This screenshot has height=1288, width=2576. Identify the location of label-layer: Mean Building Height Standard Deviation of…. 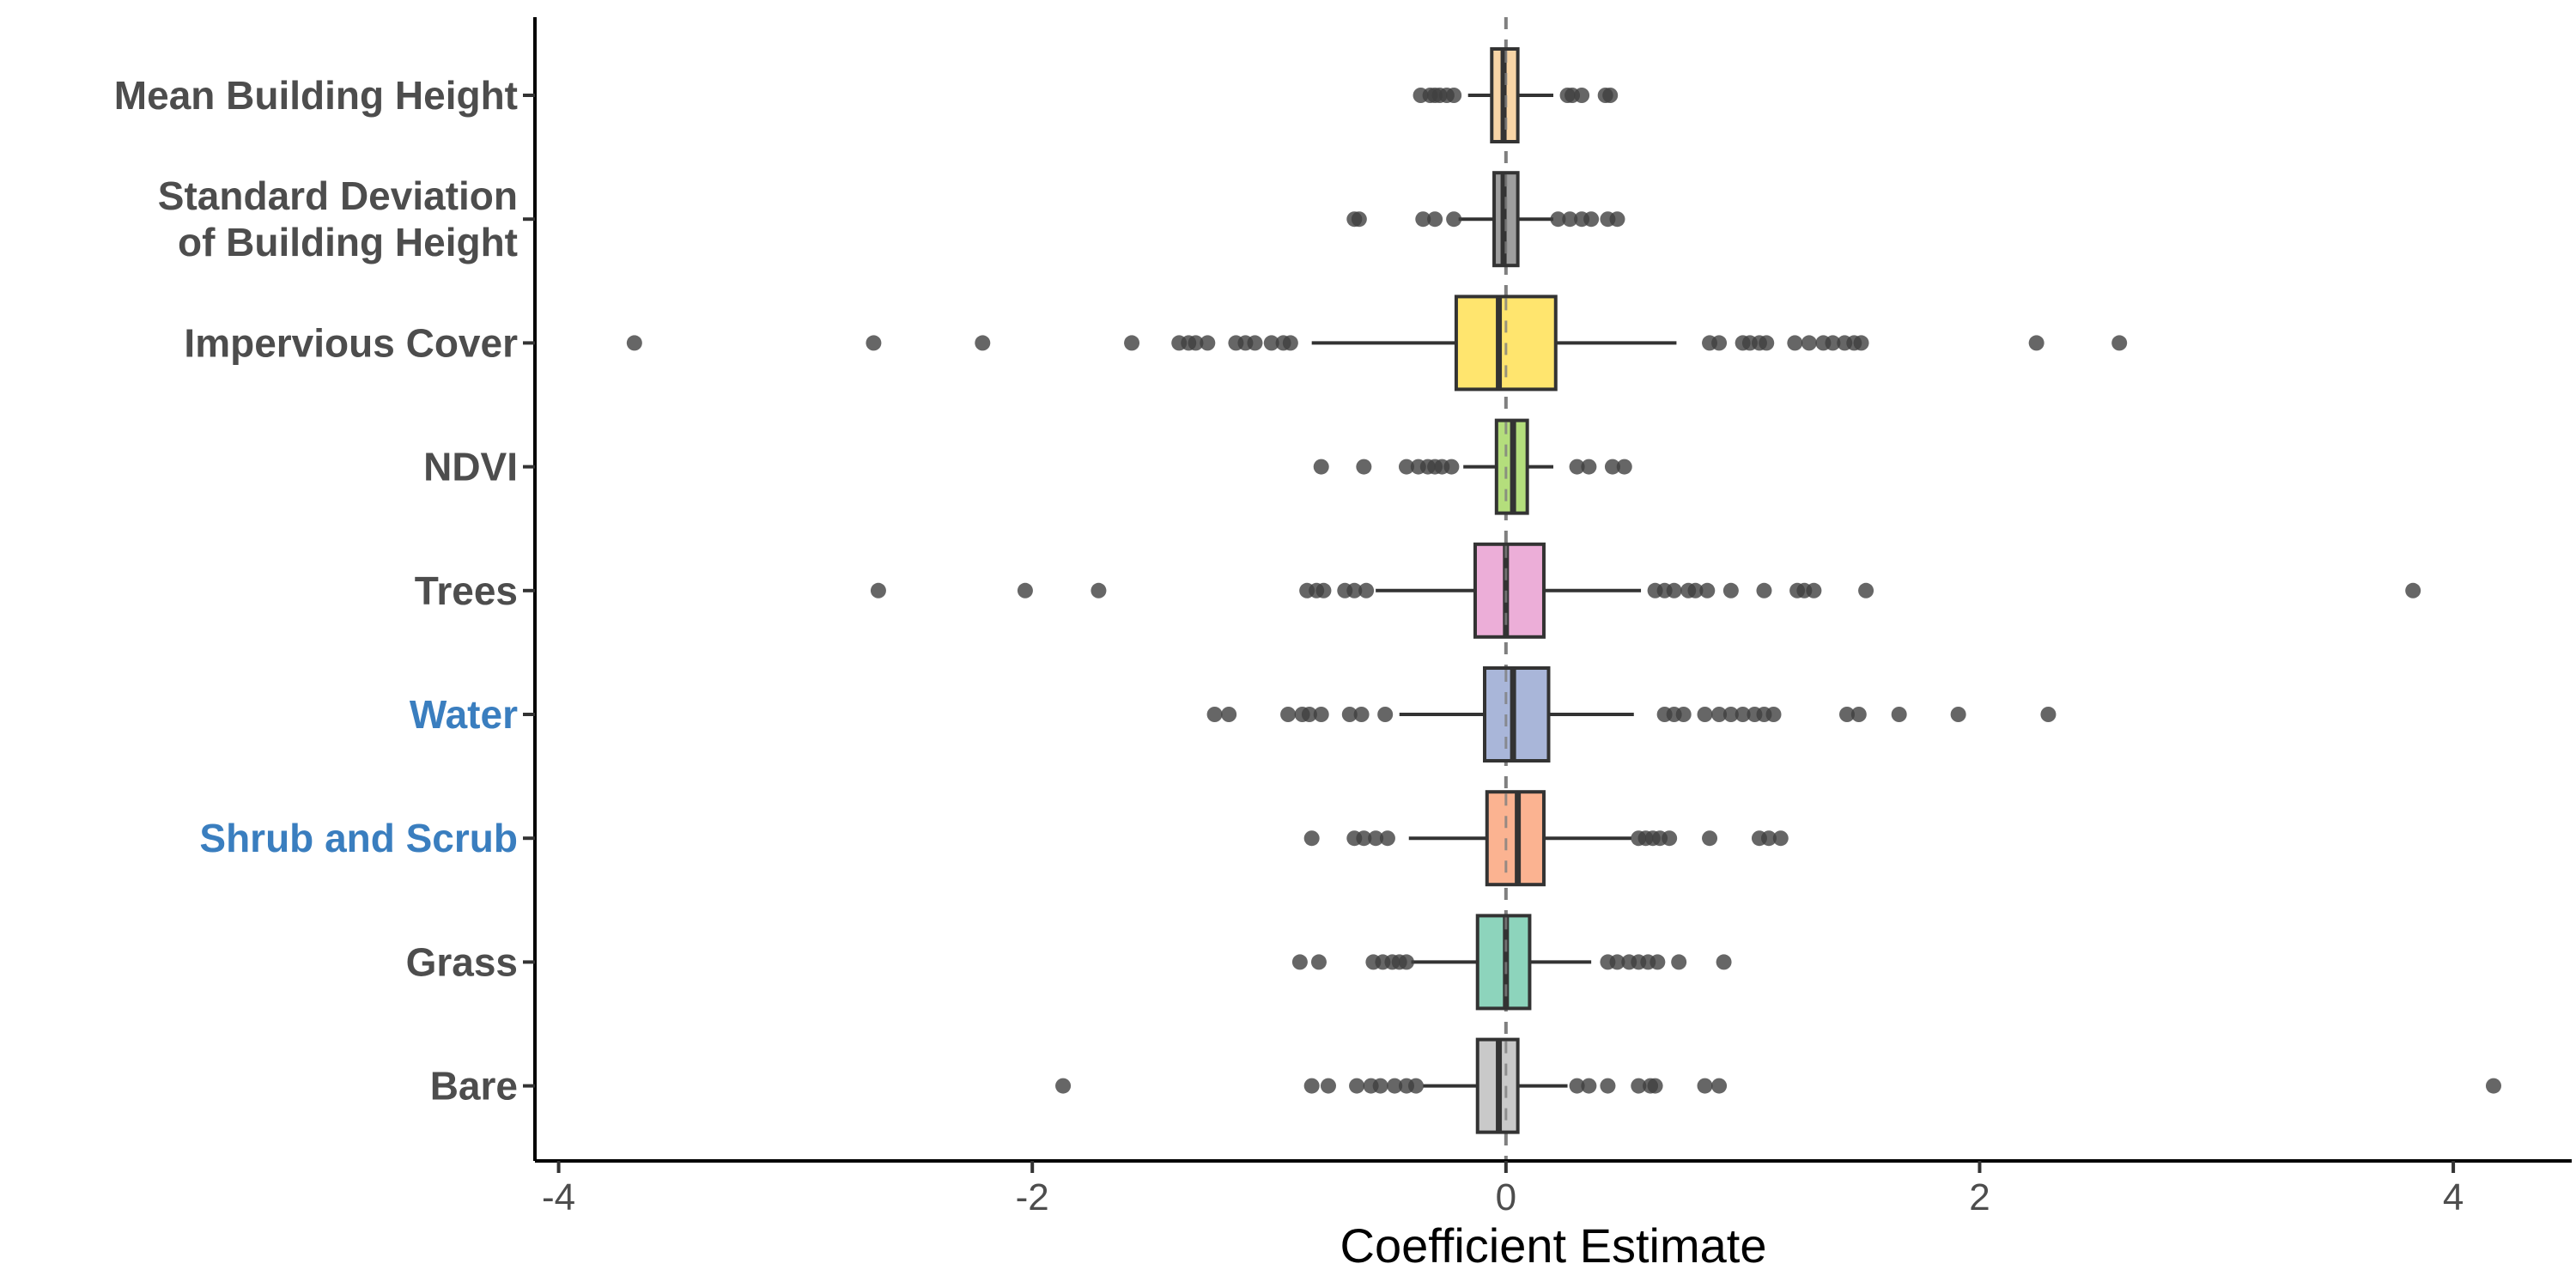
(316, 591).